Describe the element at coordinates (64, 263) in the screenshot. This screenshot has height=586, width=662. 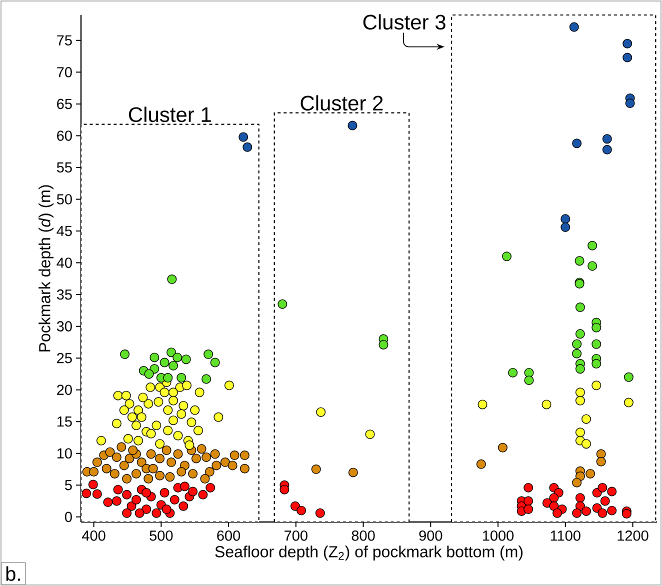
I see `y-tick-label: 40` at that location.